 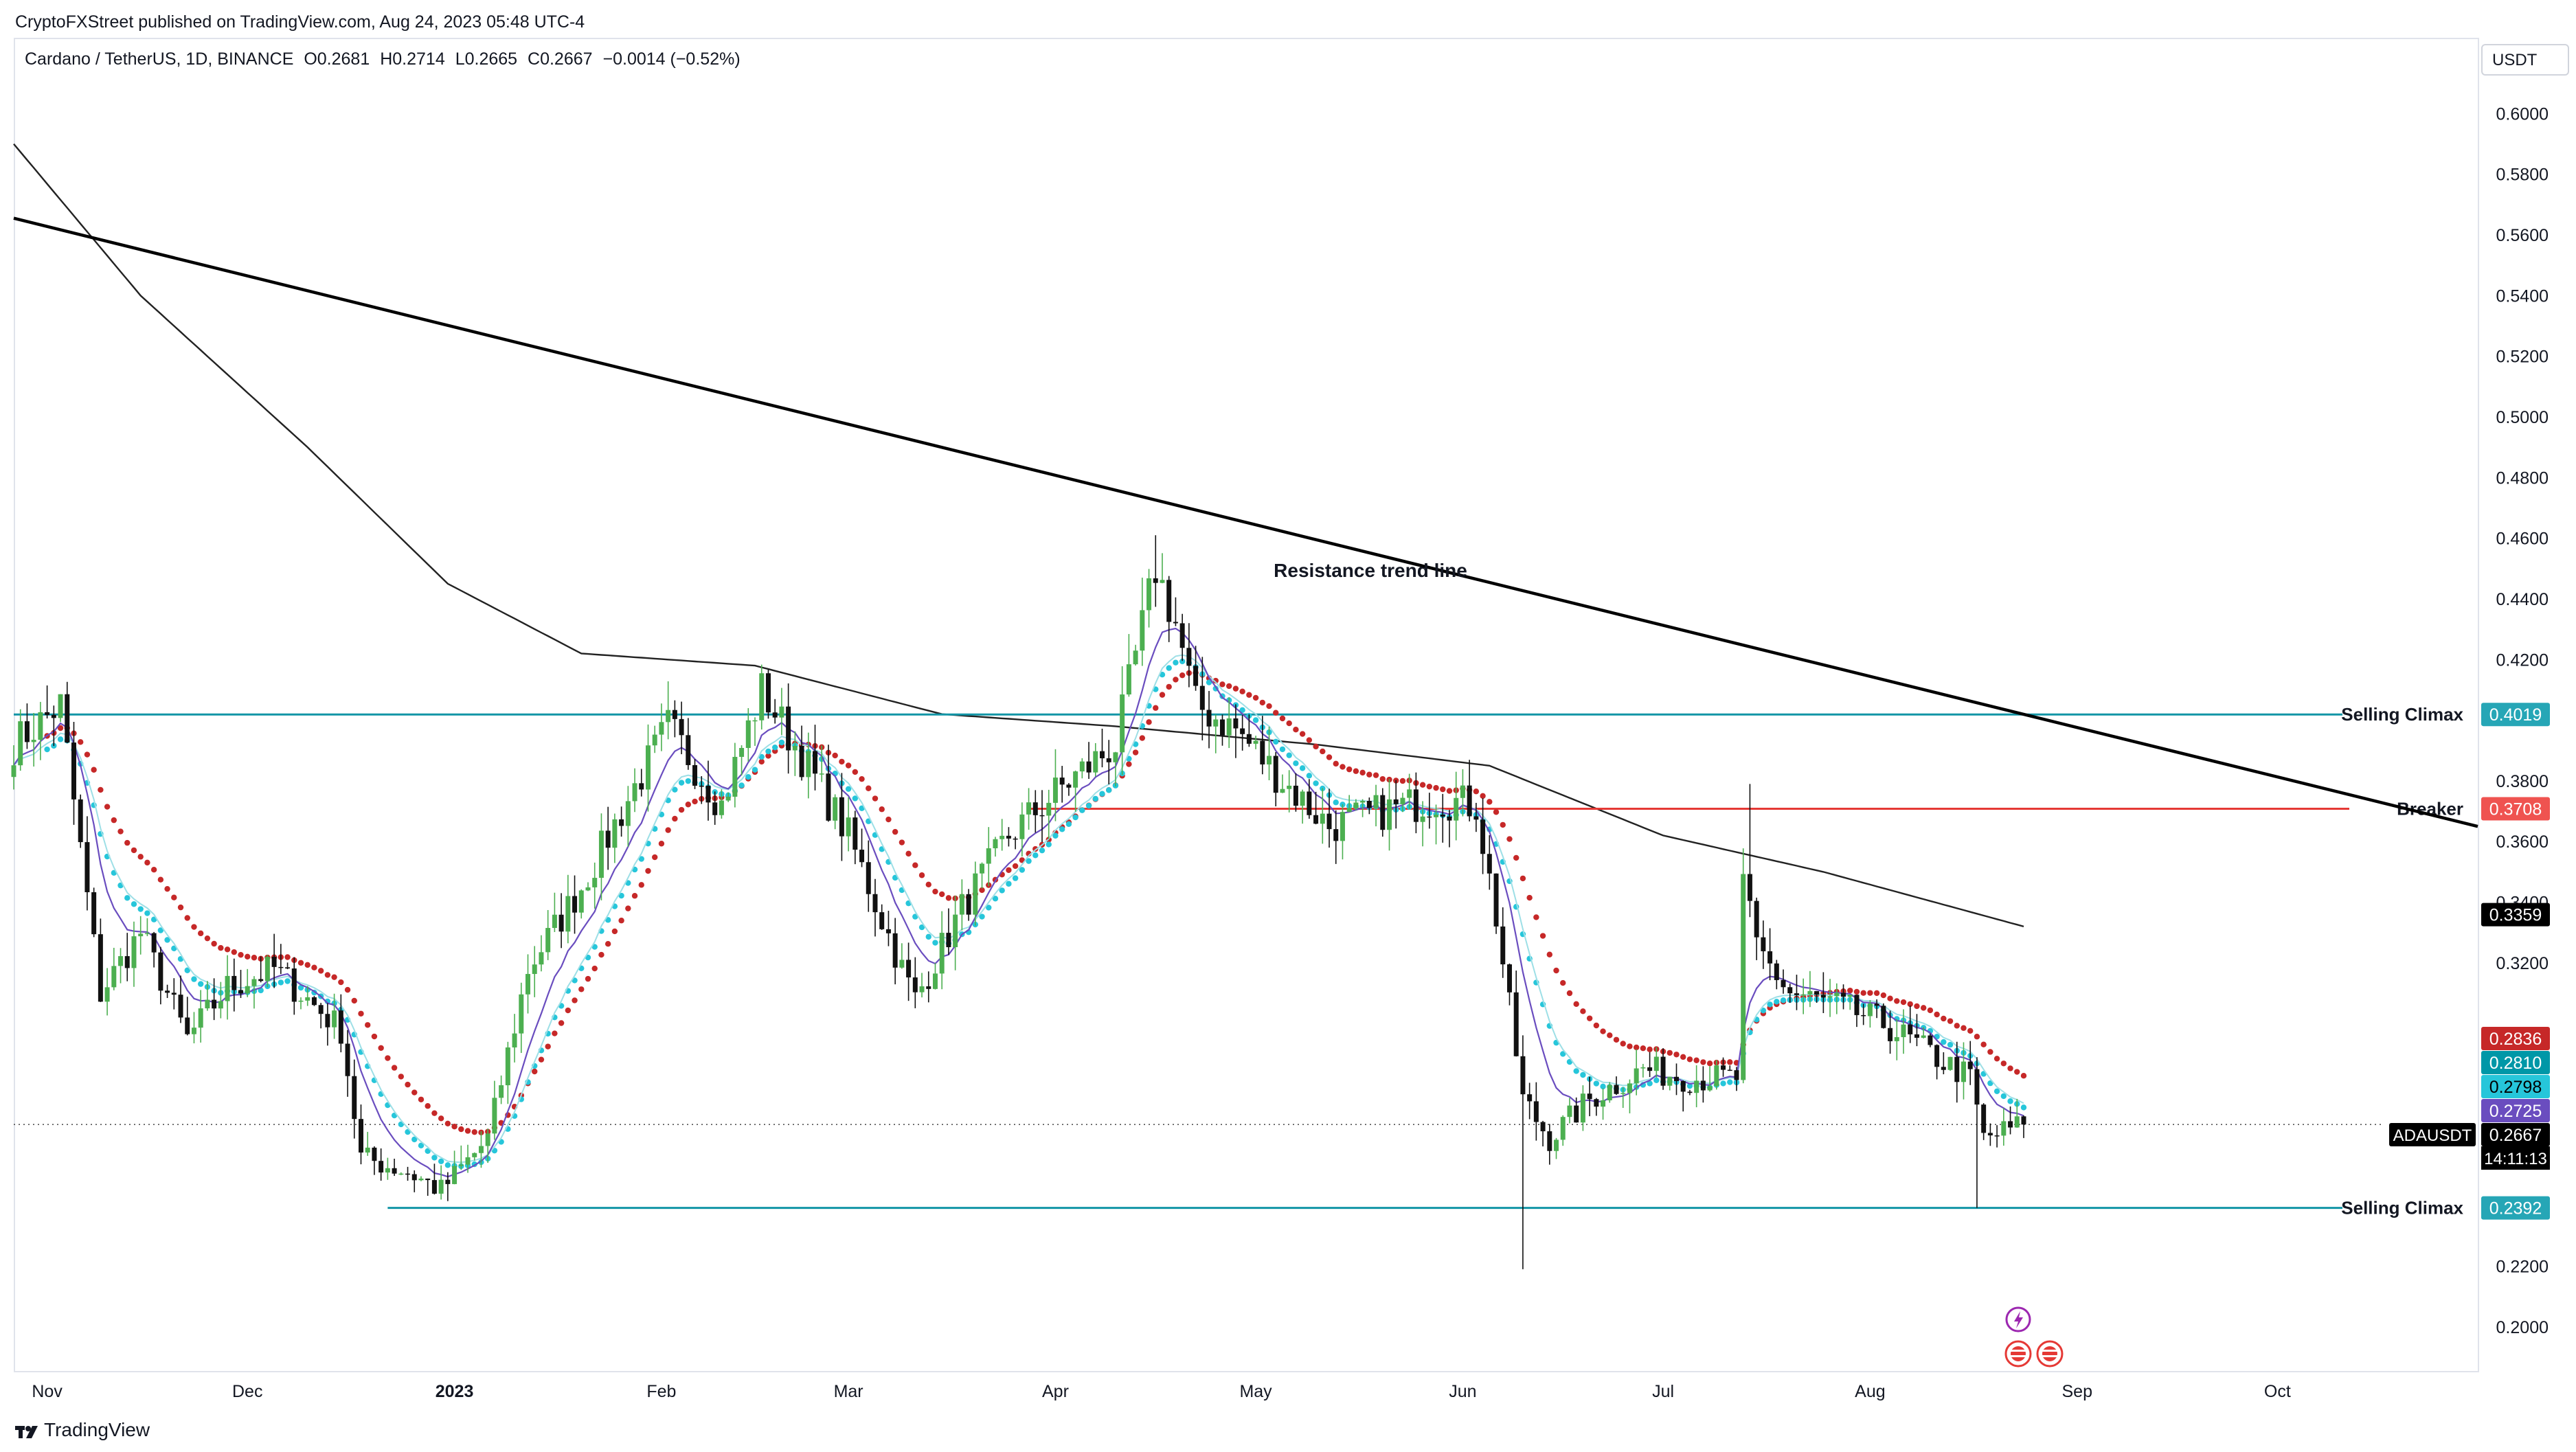 What do you see at coordinates (82, 1430) in the screenshot?
I see `tradingview-footer: TradingView` at bounding box center [82, 1430].